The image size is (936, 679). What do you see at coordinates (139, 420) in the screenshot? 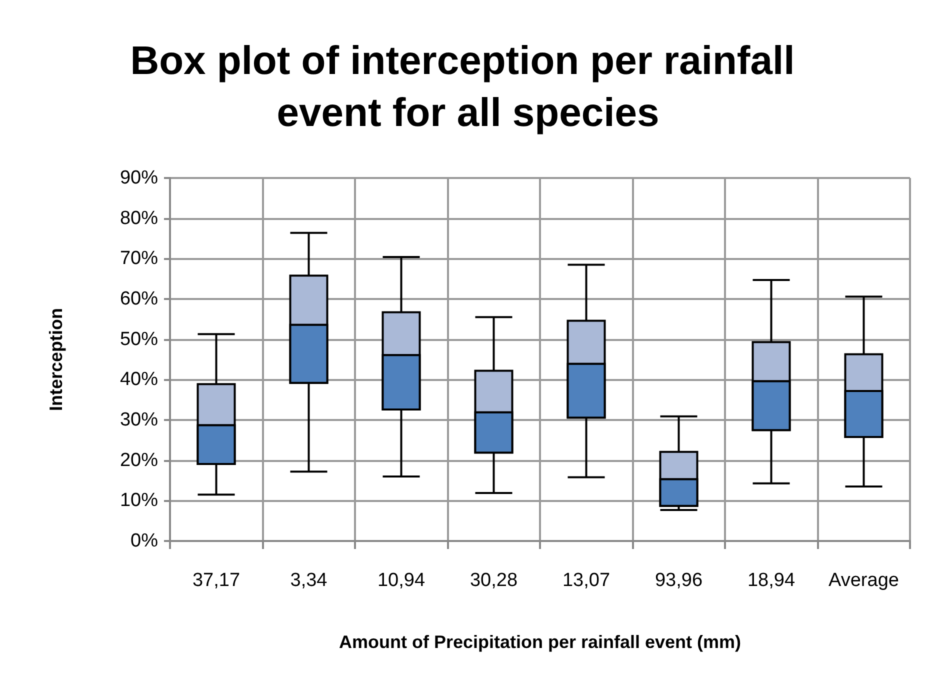
I see `y-tick-label: 30%` at bounding box center [139, 420].